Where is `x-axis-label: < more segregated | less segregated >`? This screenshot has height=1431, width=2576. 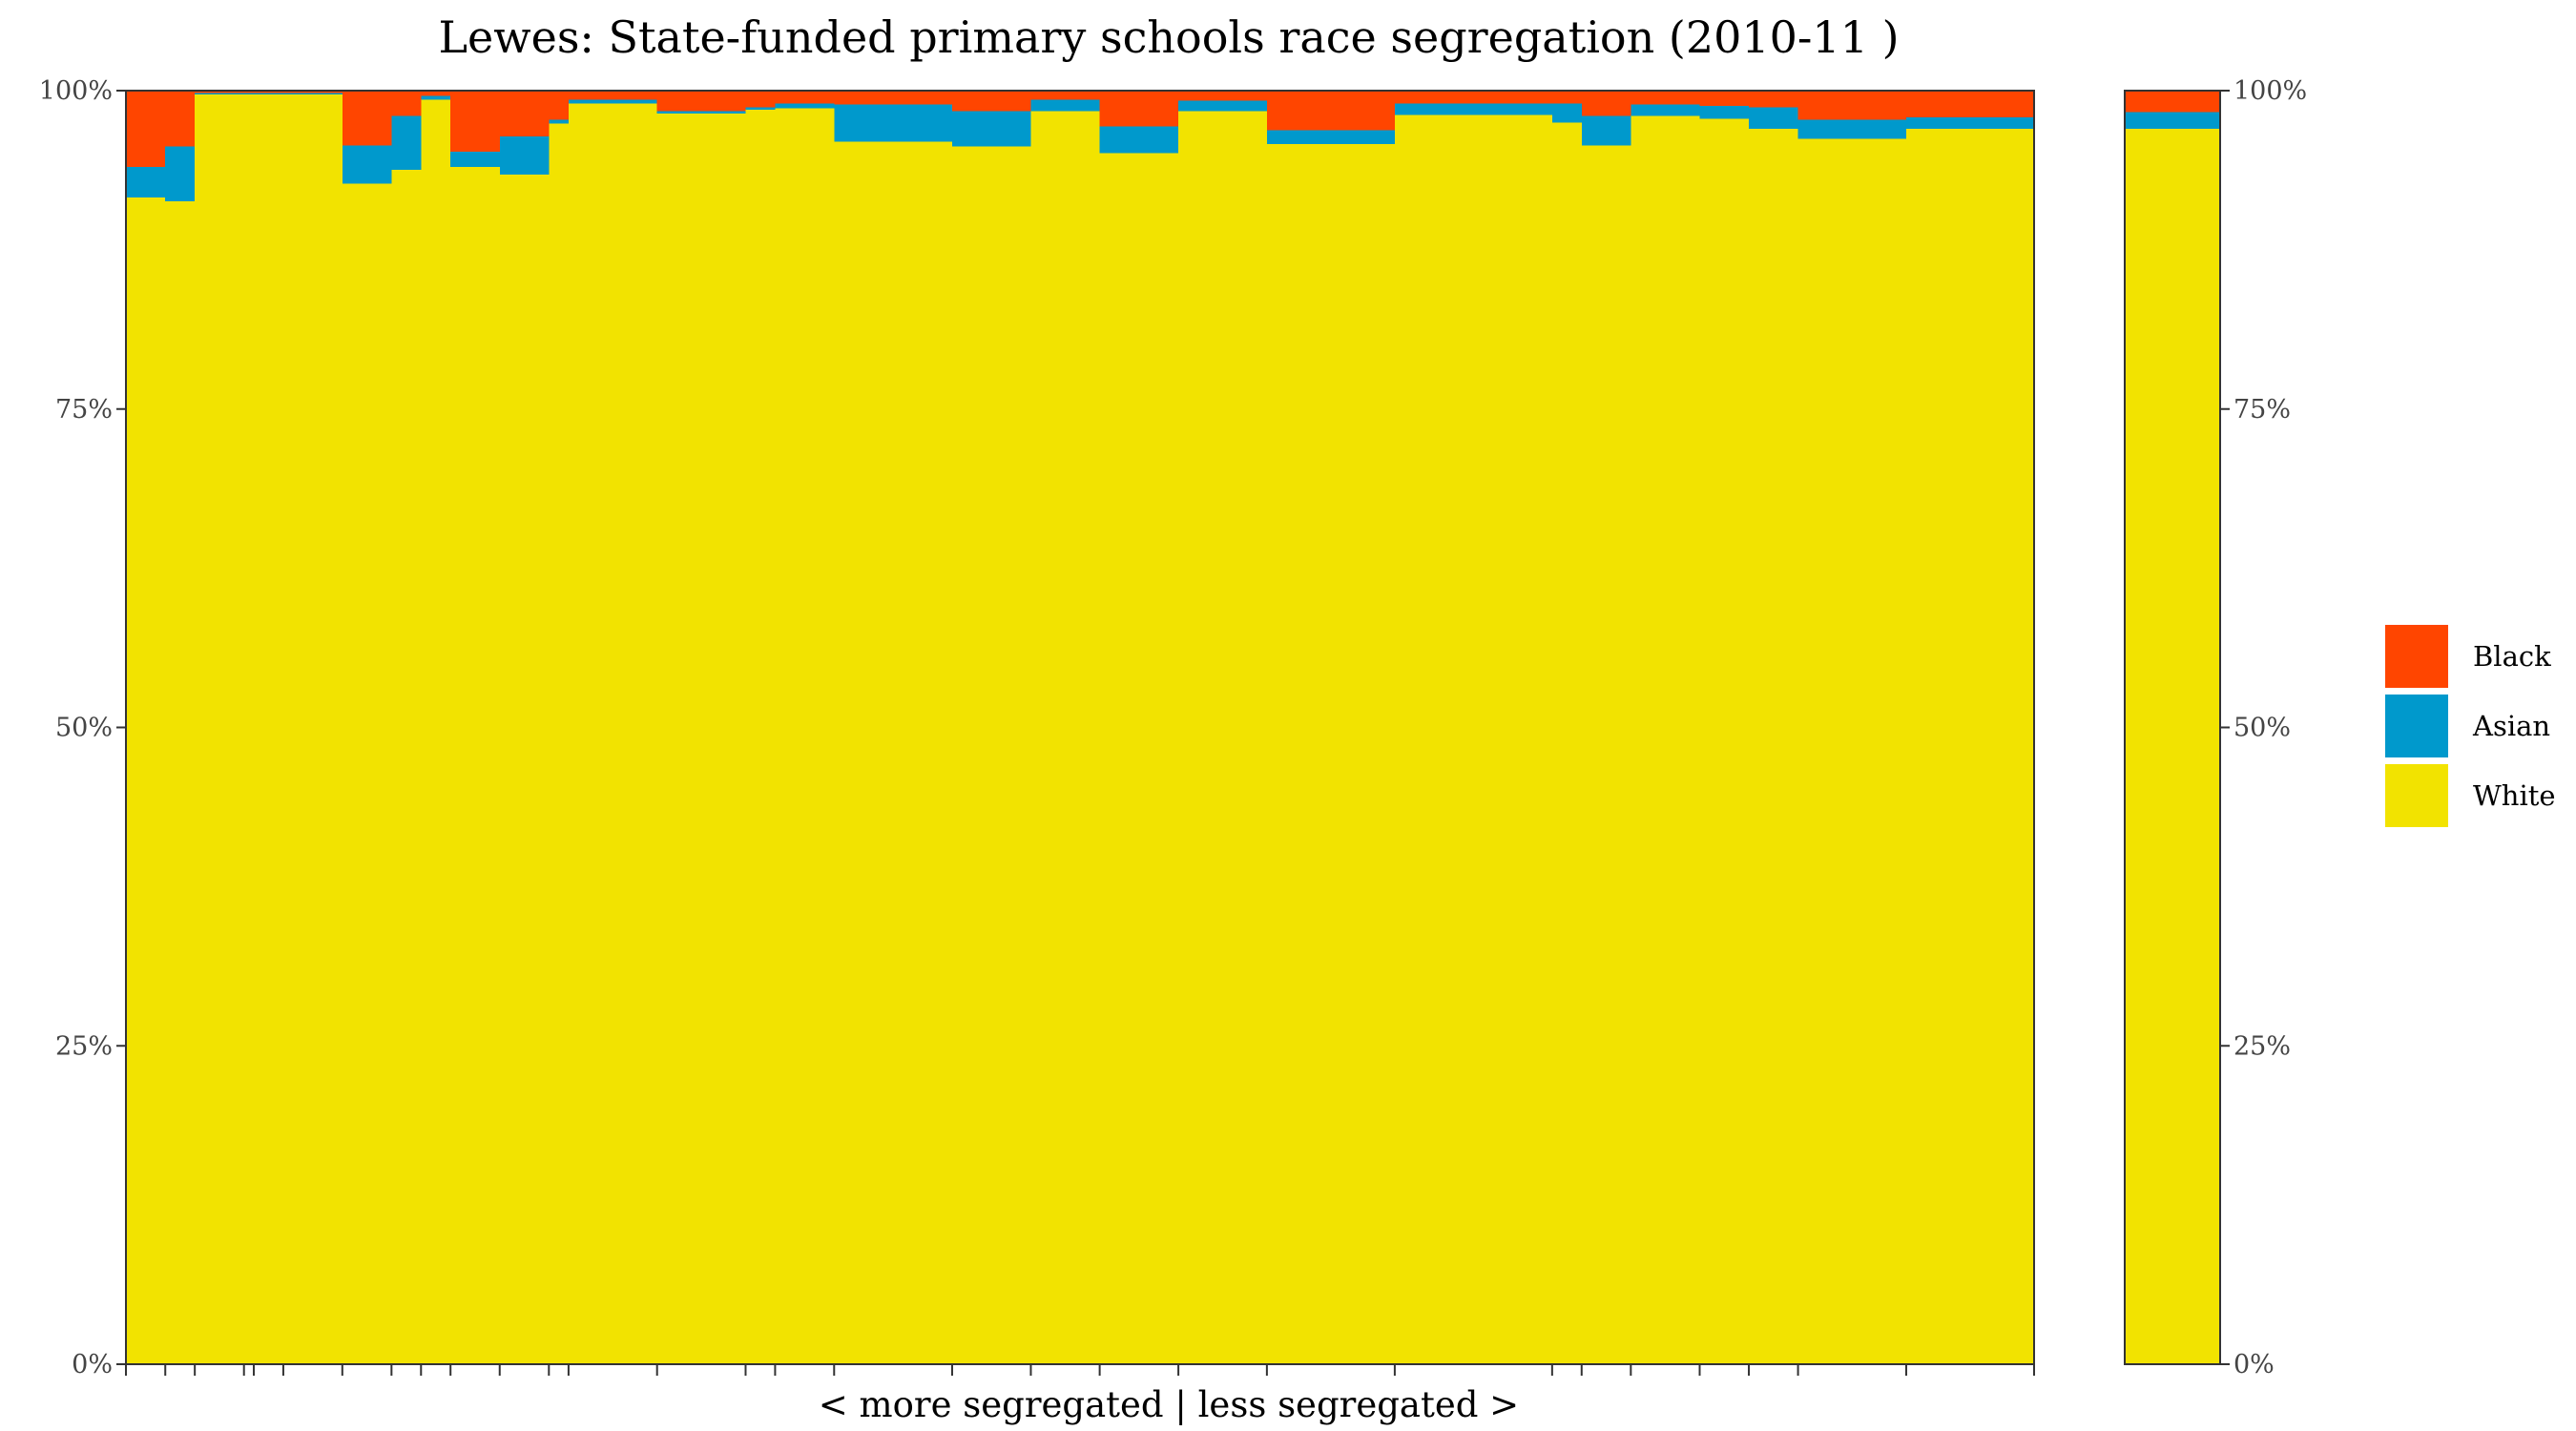 x-axis-label: < more segregated | less segregated > is located at coordinates (1169, 1404).